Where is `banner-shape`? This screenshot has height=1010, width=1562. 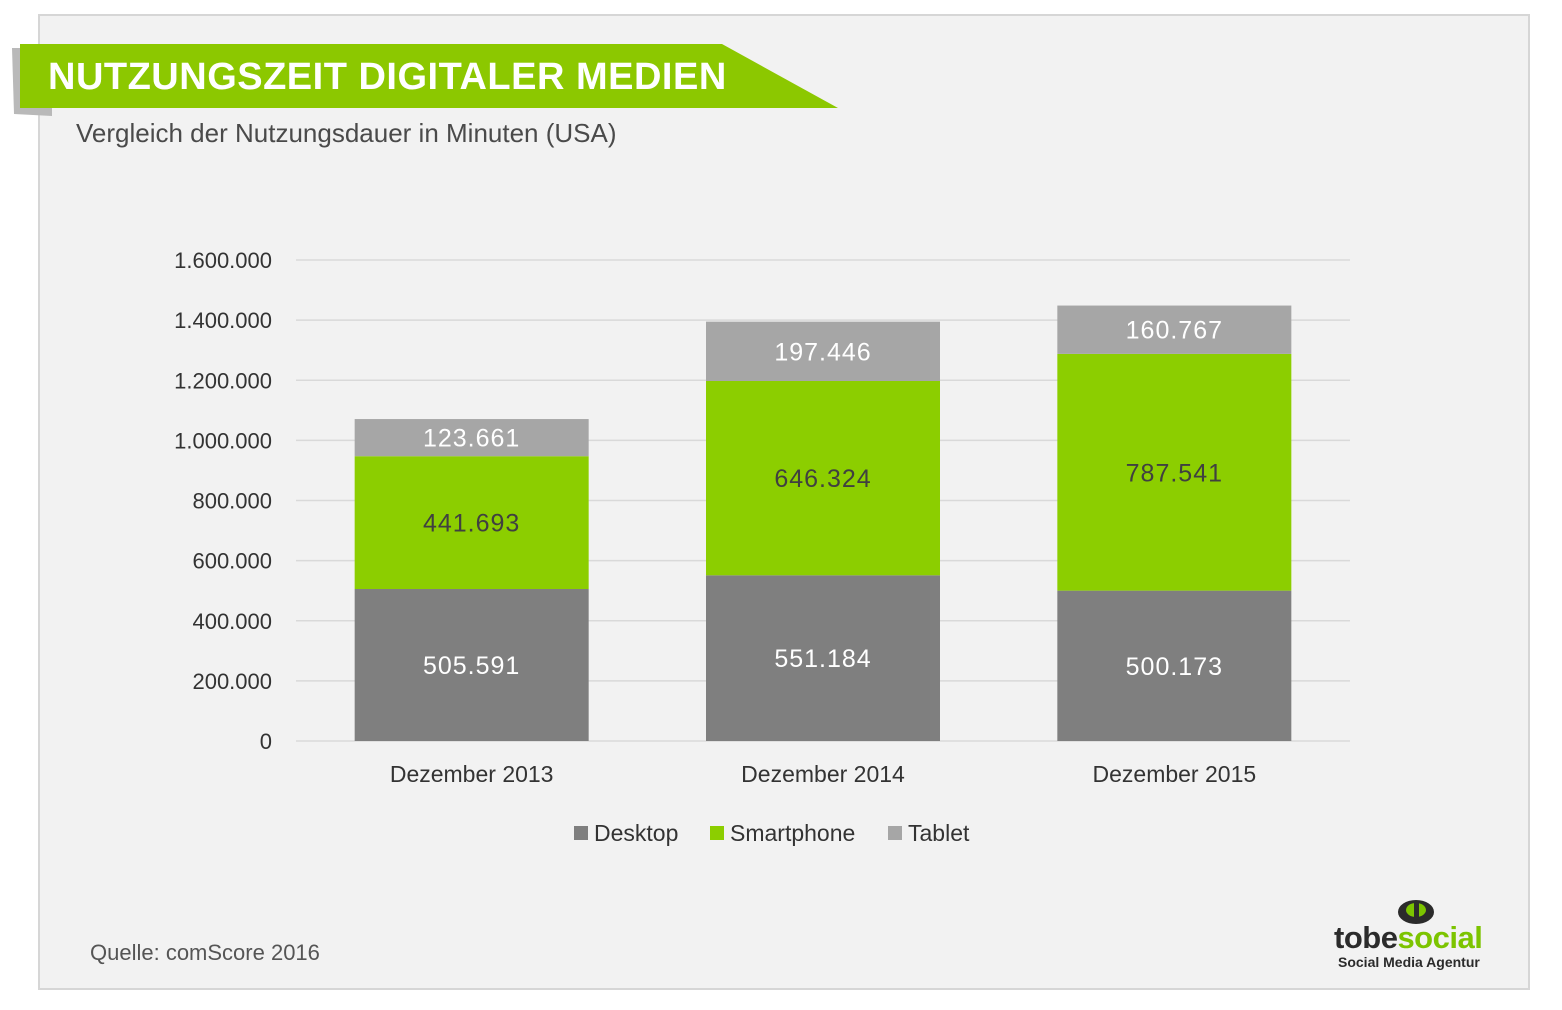 banner-shape is located at coordinates (425, 80).